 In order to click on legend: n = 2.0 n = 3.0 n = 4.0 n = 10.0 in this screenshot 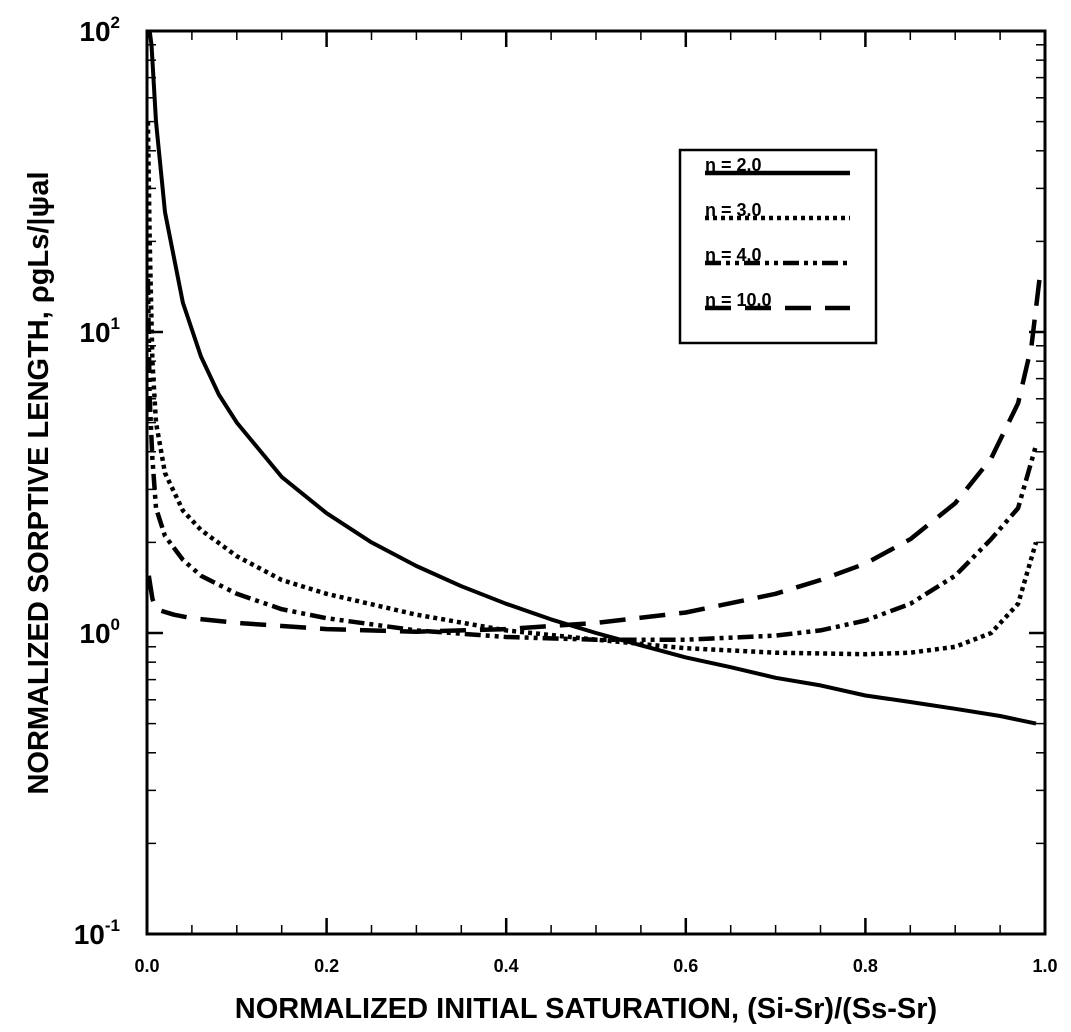, I will do `click(778, 246)`.